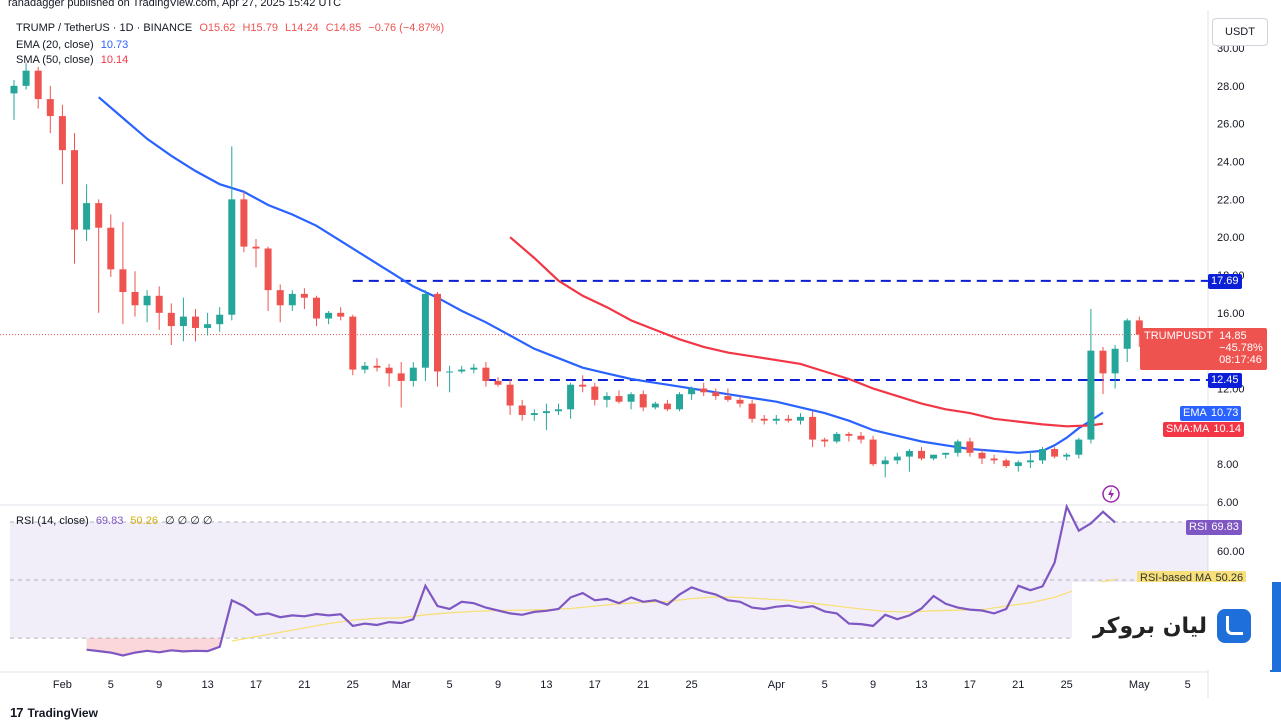  What do you see at coordinates (1240, 32) in the screenshot?
I see `currency-selector: USDT` at bounding box center [1240, 32].